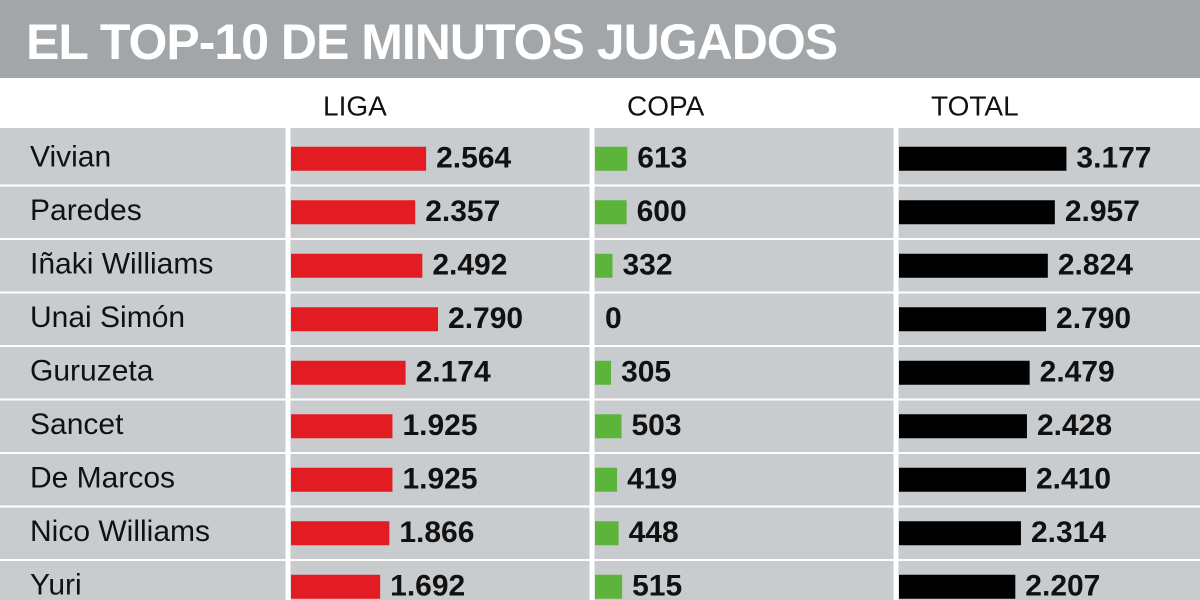 Image resolution: width=1200 pixels, height=600 pixels. I want to click on value-label: 600, so click(662, 211).